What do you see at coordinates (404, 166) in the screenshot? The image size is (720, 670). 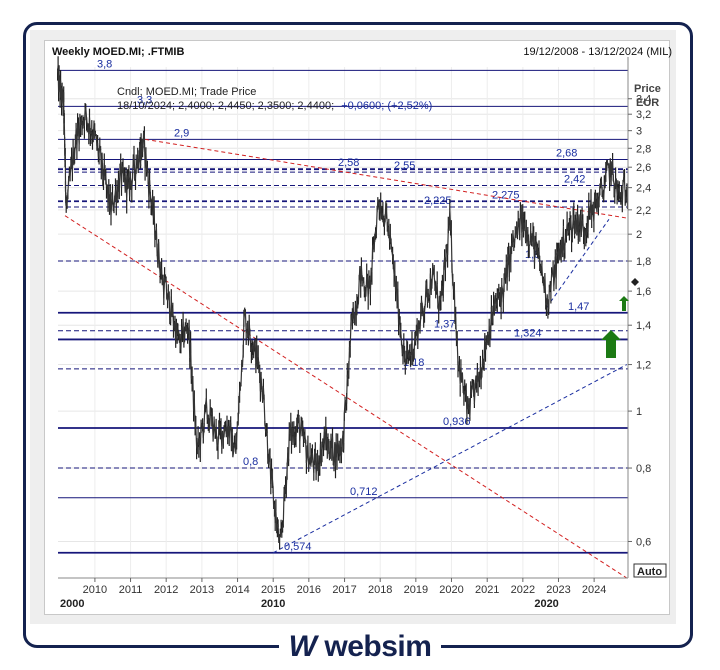 I see `level-label: 2,55` at bounding box center [404, 166].